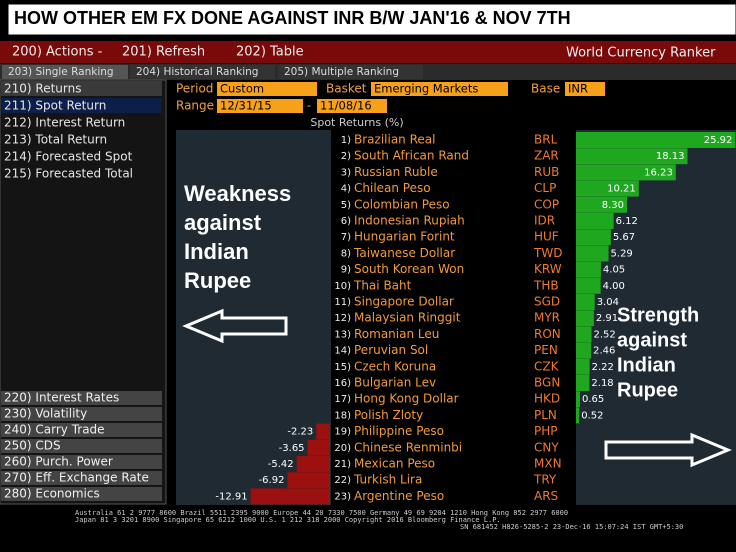 The height and width of the screenshot is (552, 736). Describe the element at coordinates (81, 88) in the screenshot. I see `sidebar-header` at that location.